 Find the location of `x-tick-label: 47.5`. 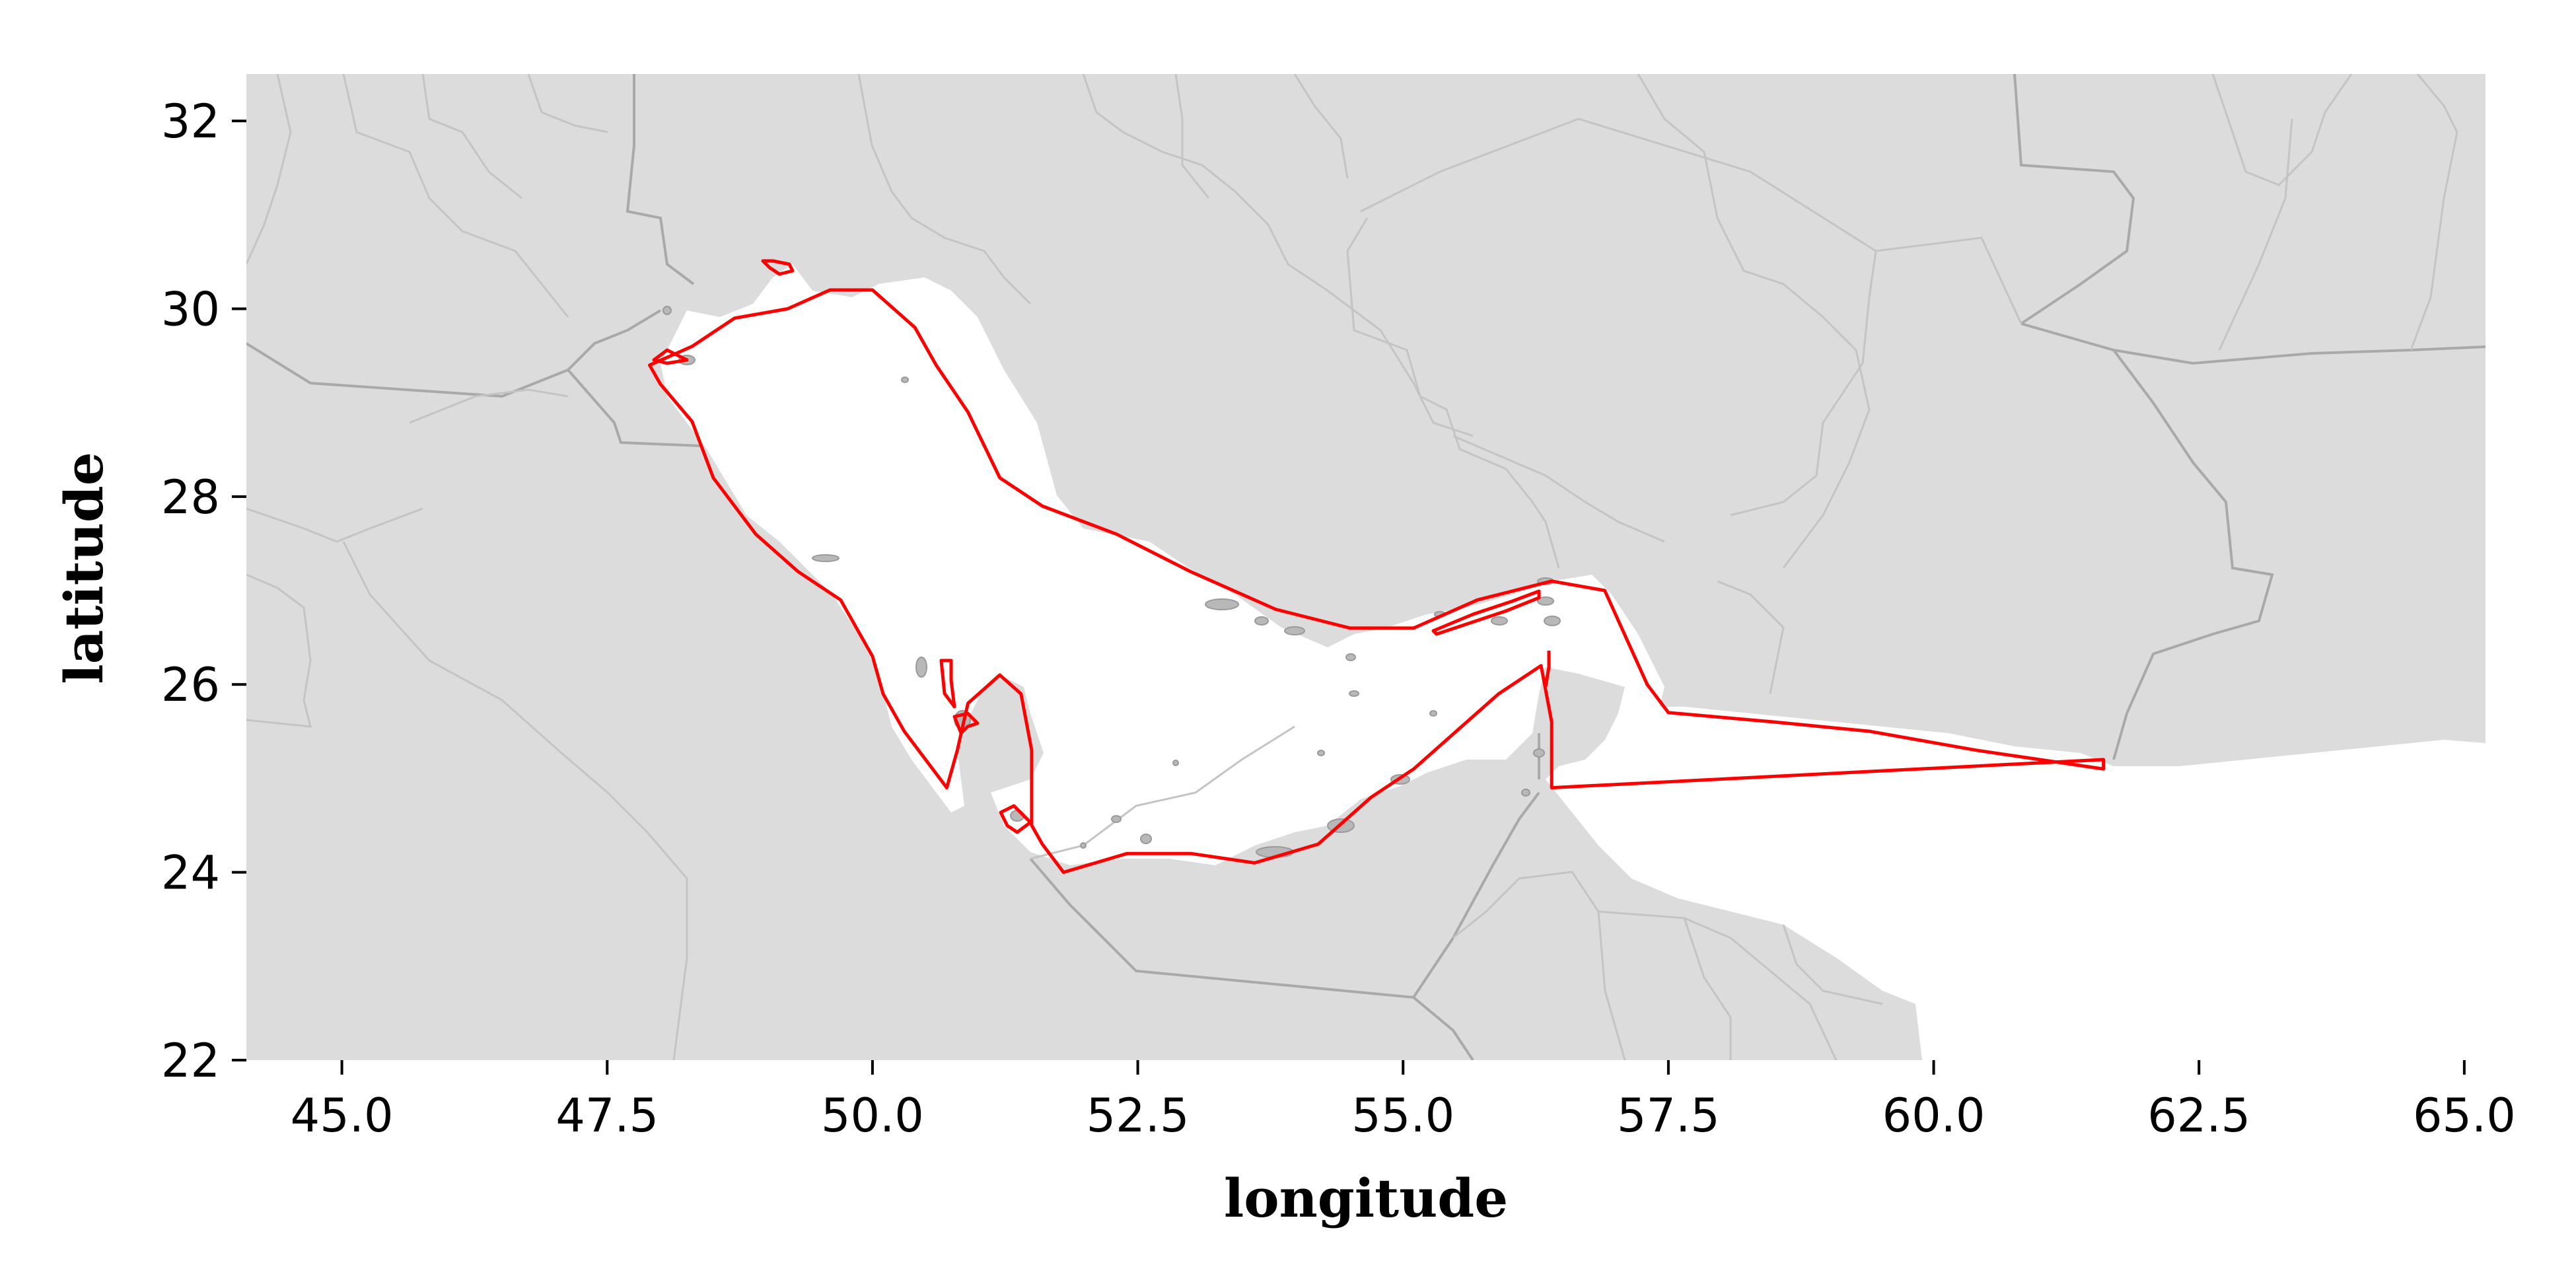

x-tick-label: 47.5 is located at coordinates (607, 1116).